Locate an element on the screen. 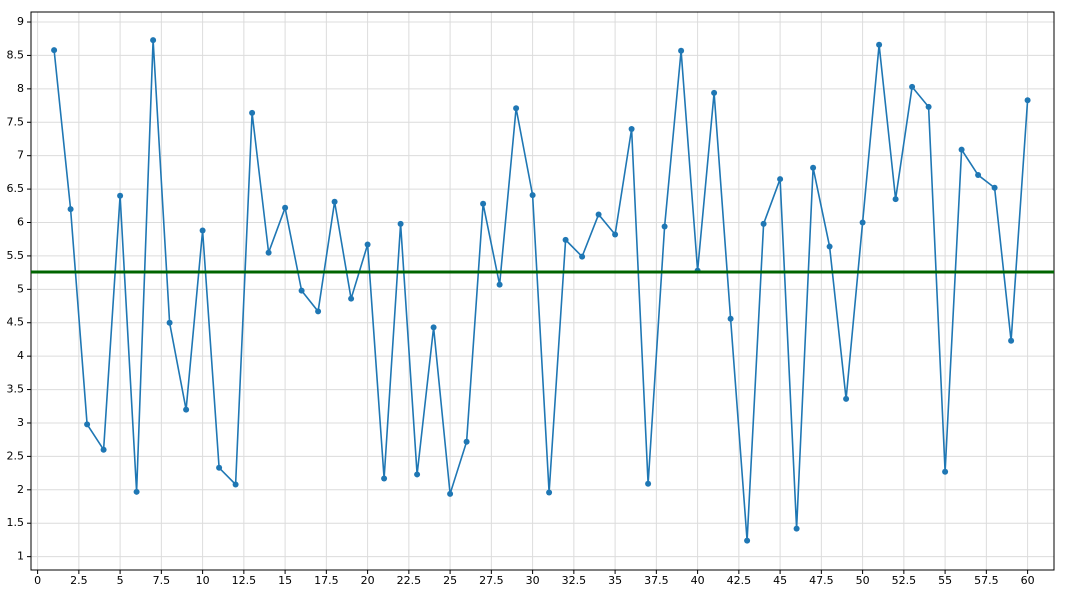 This screenshot has height=600, width=1066. x-tick-label: 60 is located at coordinates (1028, 580).